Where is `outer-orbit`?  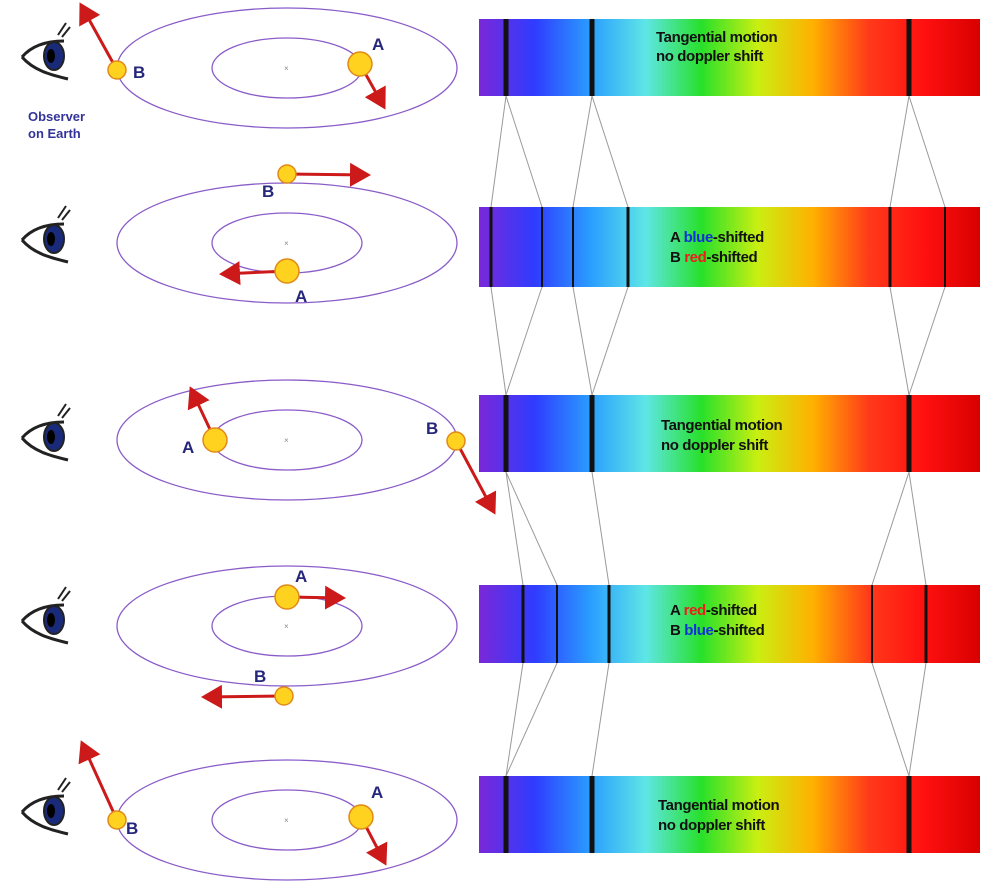 outer-orbit is located at coordinates (287, 626).